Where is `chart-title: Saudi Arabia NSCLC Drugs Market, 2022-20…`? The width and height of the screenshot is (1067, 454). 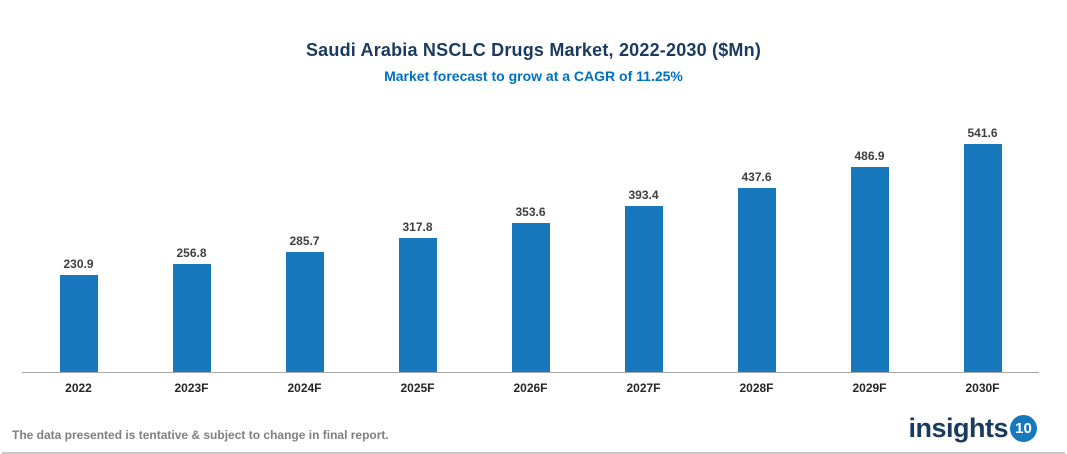
chart-title: Saudi Arabia NSCLC Drugs Market, 2022-20… is located at coordinates (533, 50).